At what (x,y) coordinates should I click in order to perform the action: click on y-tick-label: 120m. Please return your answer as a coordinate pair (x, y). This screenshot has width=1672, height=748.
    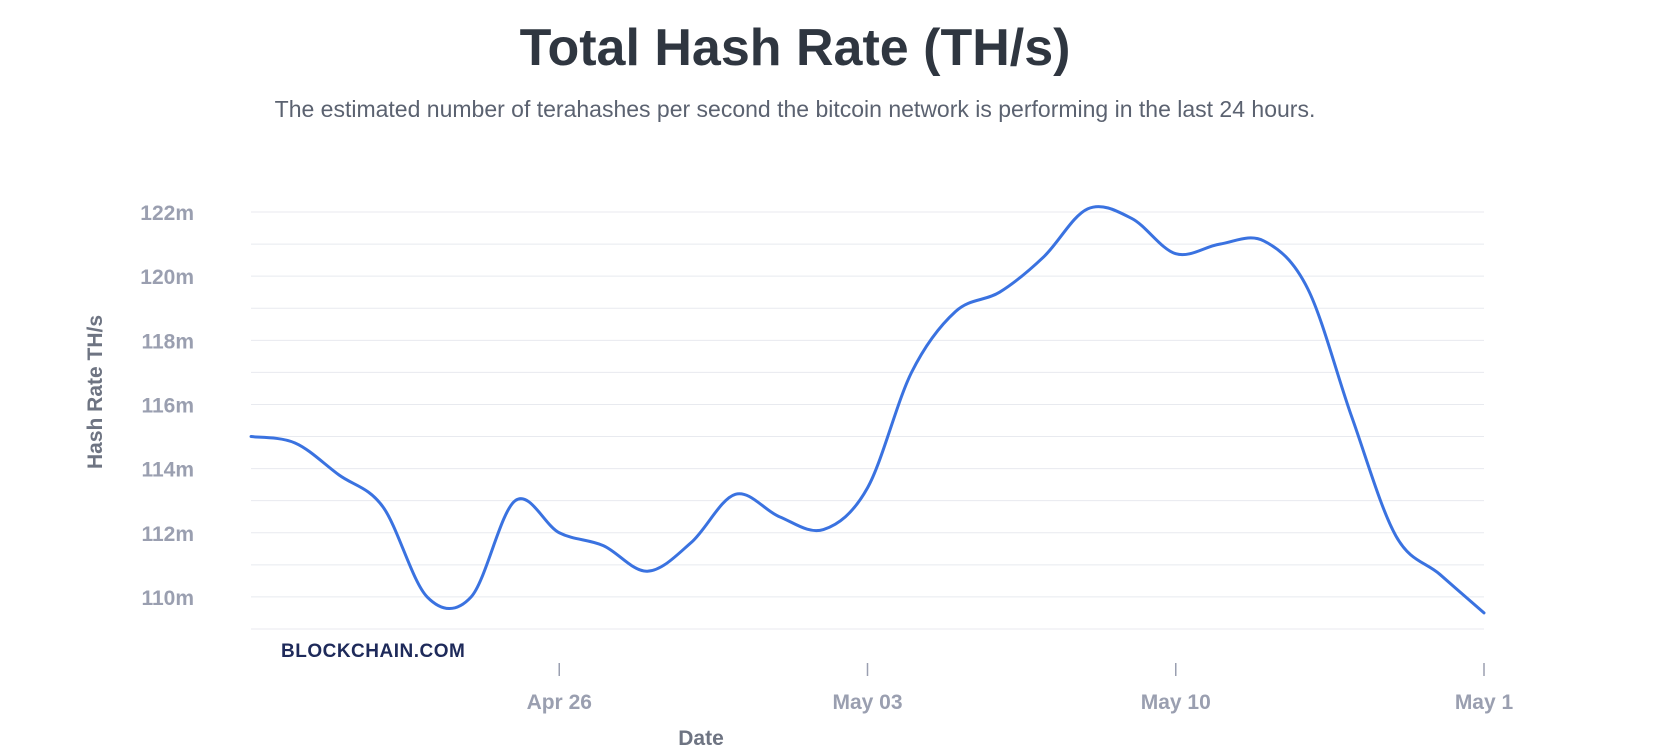
    Looking at the image, I should click on (167, 277).